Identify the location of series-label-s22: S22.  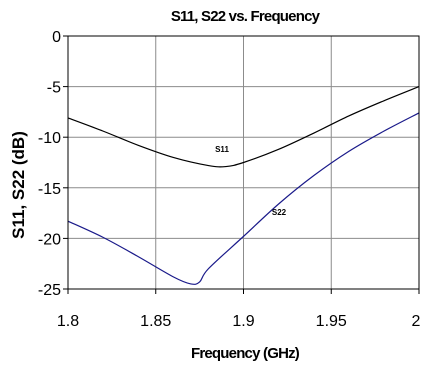
(279, 212).